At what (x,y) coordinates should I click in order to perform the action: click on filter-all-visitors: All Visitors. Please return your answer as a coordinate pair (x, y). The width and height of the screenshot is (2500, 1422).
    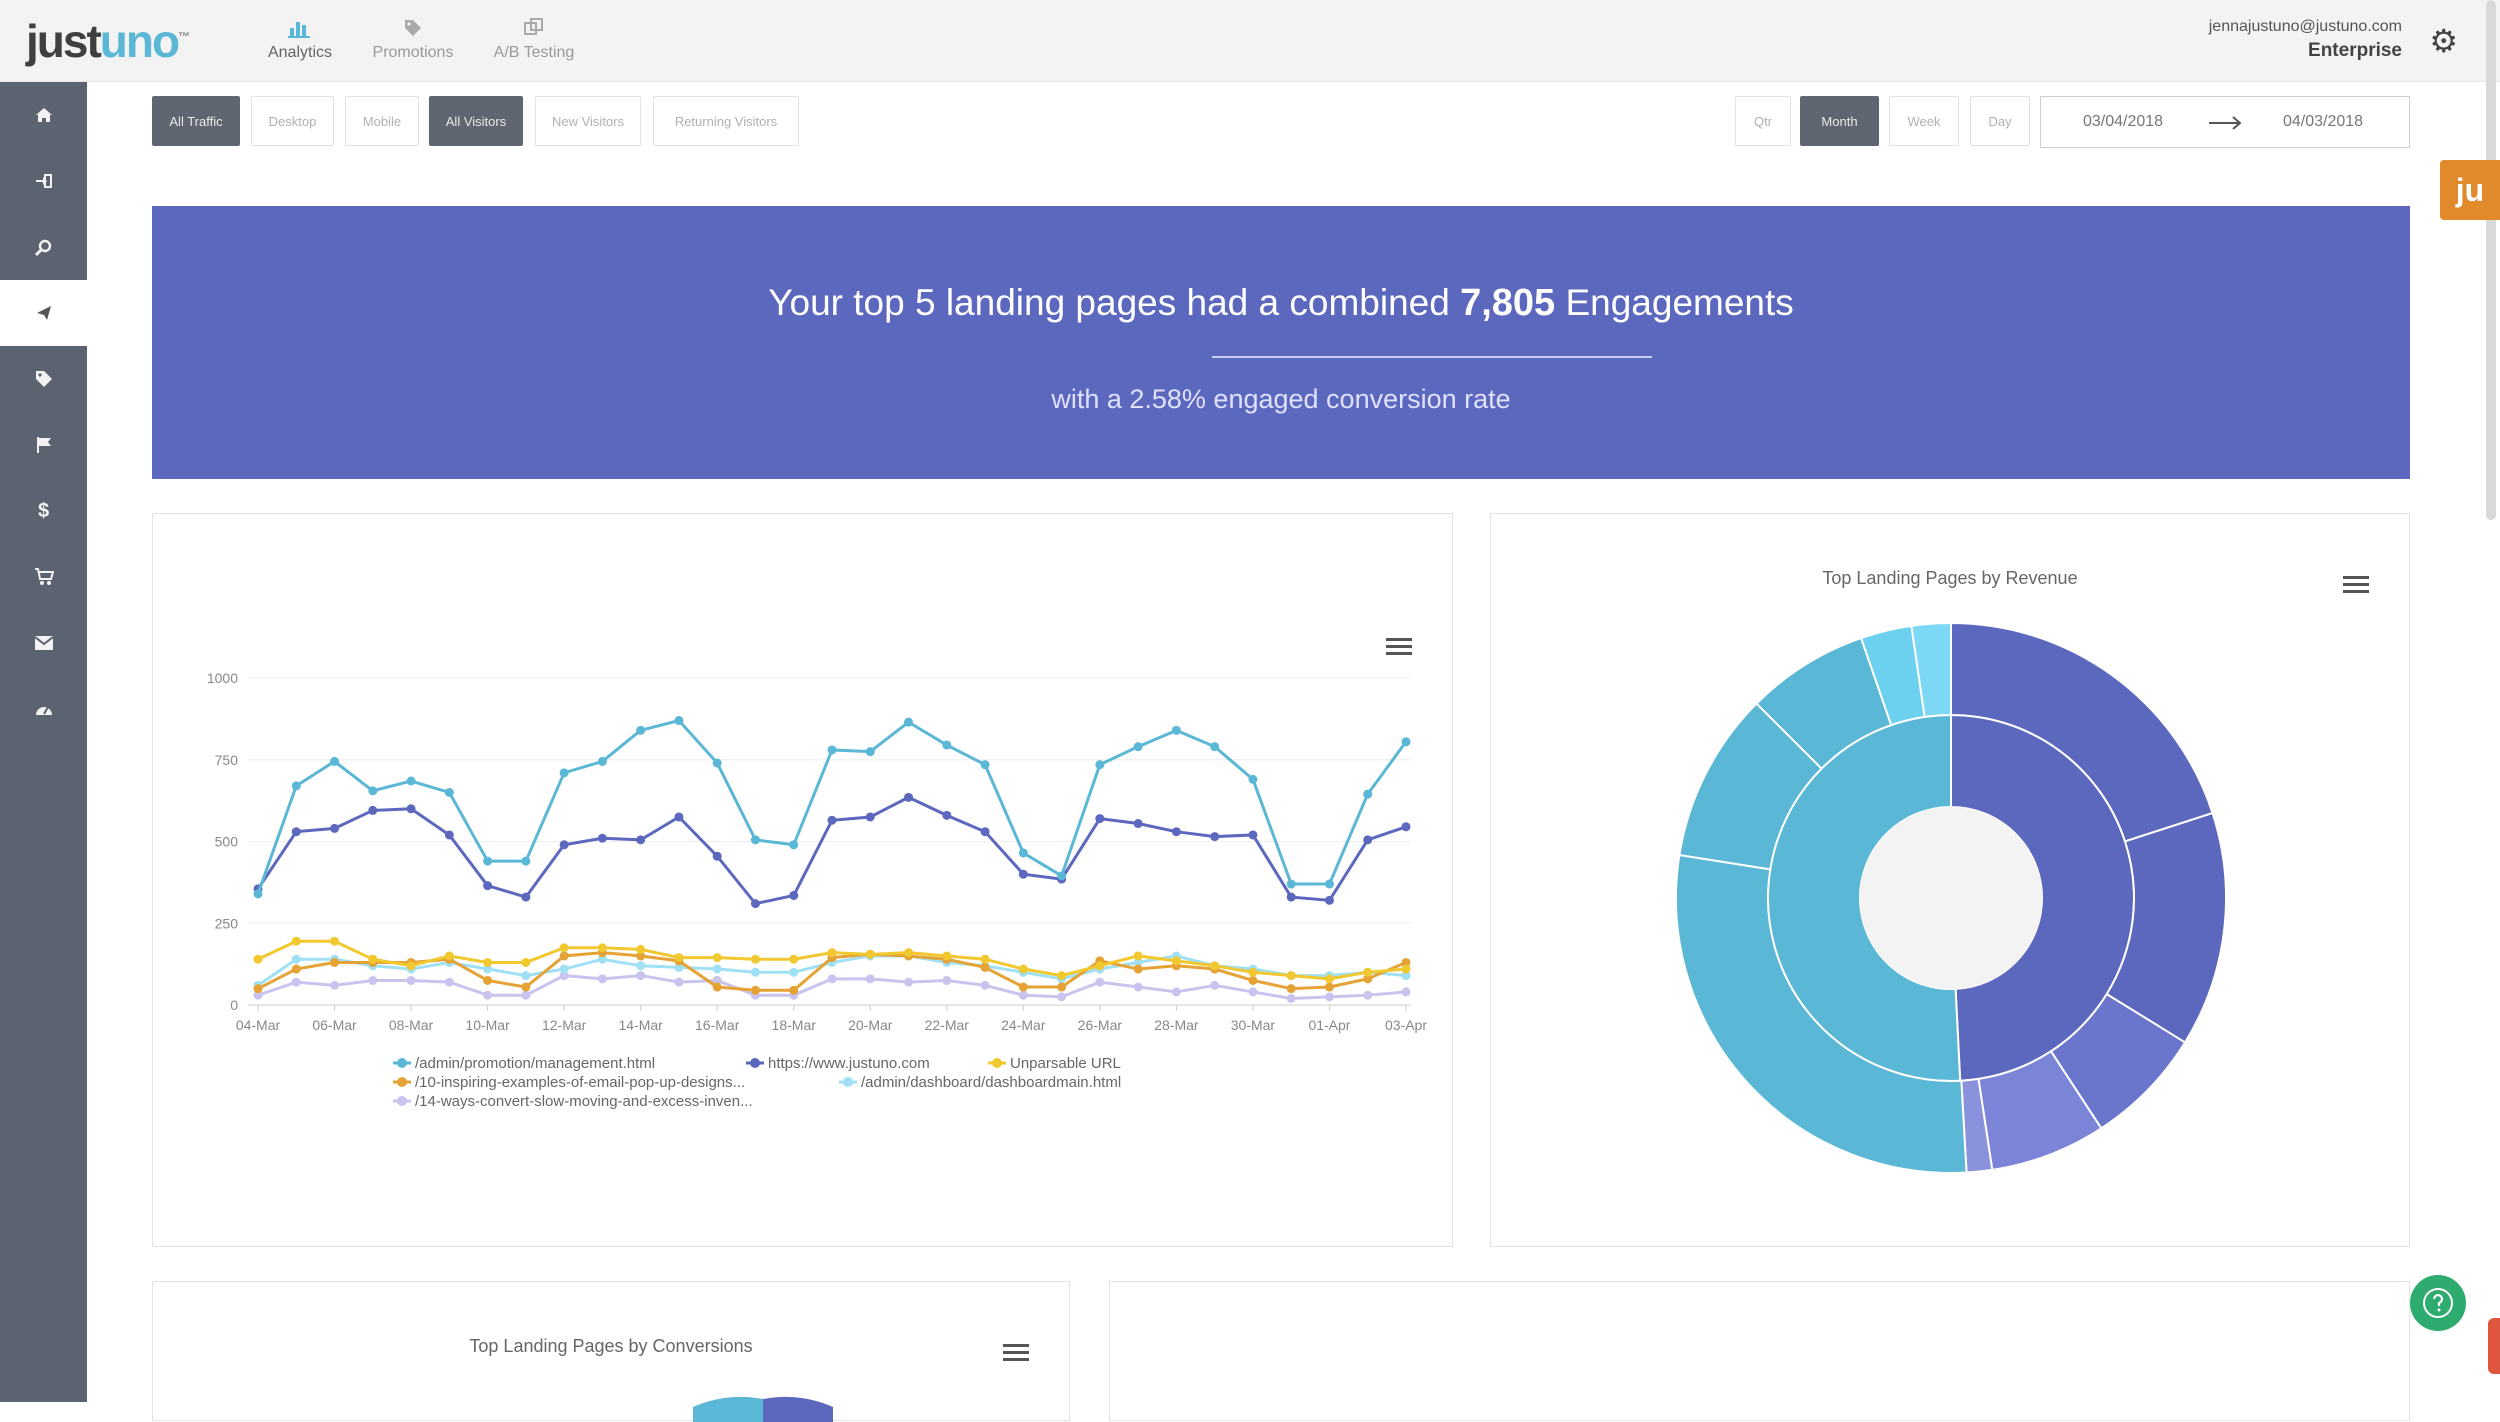
    Looking at the image, I should click on (476, 121).